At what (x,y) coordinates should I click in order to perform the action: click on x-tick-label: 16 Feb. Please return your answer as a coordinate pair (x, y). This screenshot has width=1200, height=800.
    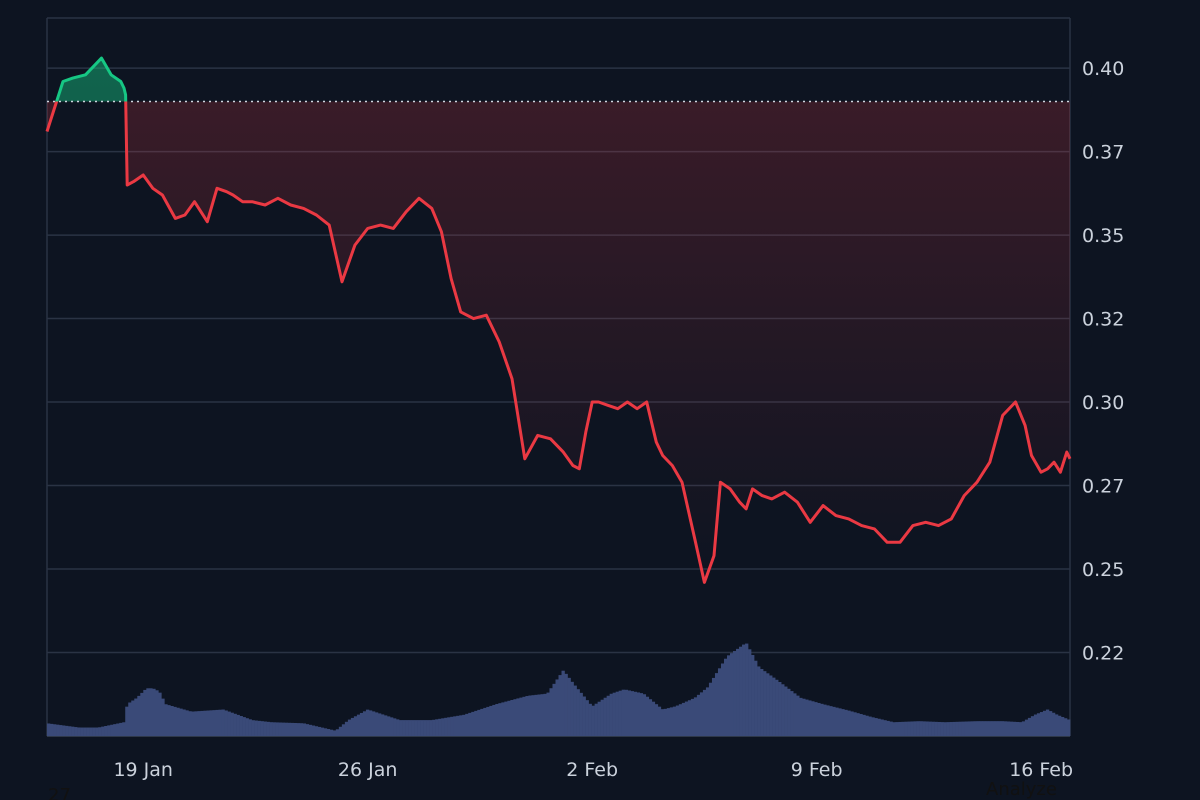
    Looking at the image, I should click on (1041, 770).